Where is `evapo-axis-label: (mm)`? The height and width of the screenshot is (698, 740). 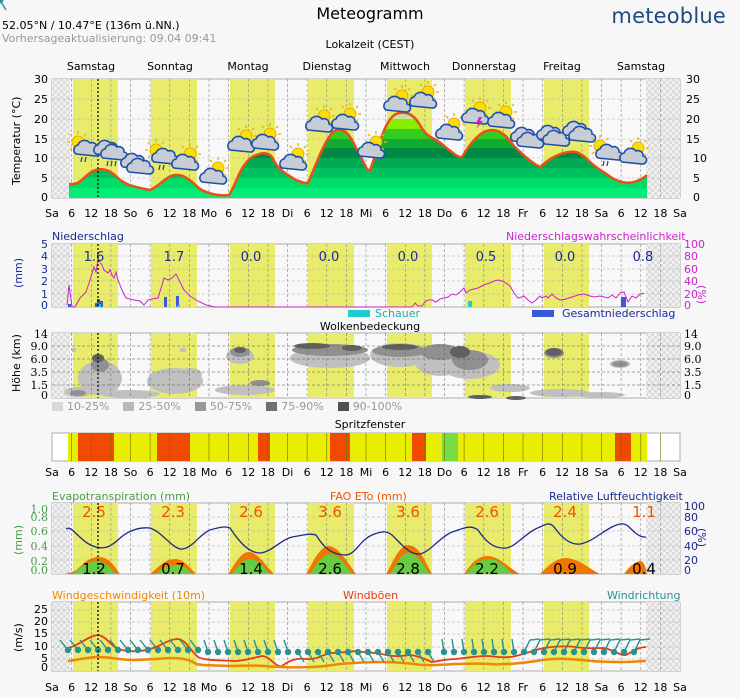 evapo-axis-label: (mm) is located at coordinates (18, 539).